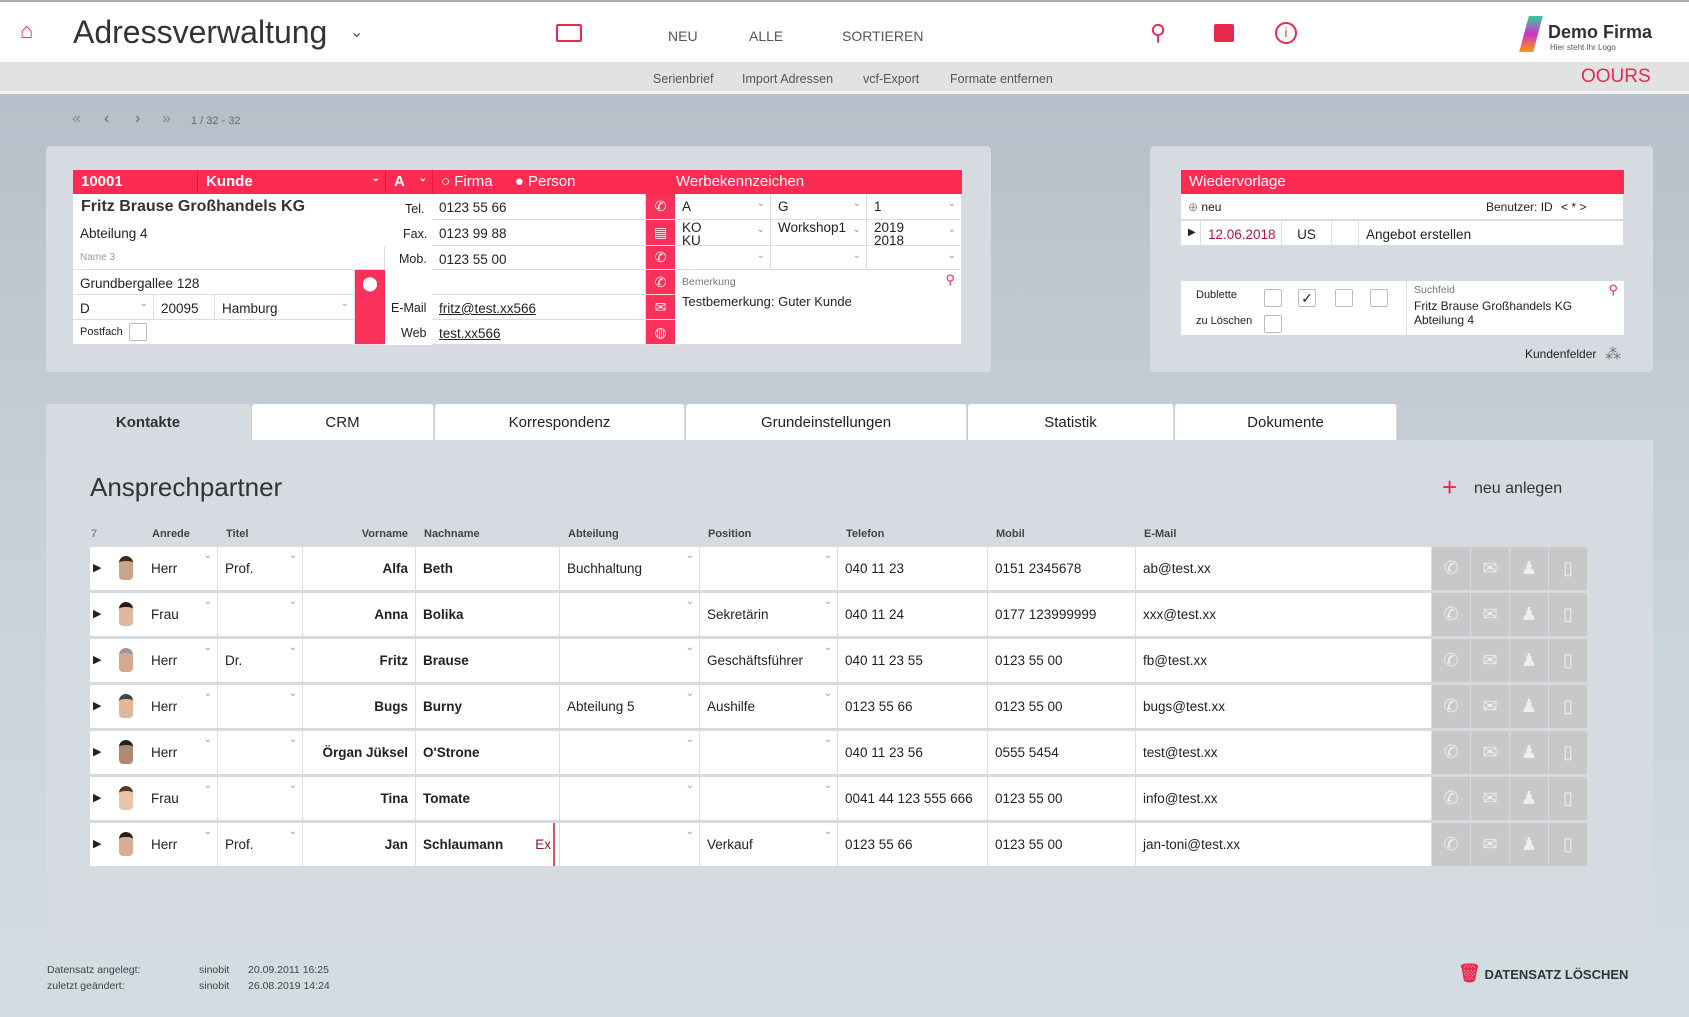 The image size is (1689, 1017). I want to click on country-select: D ⌄, so click(113, 307).